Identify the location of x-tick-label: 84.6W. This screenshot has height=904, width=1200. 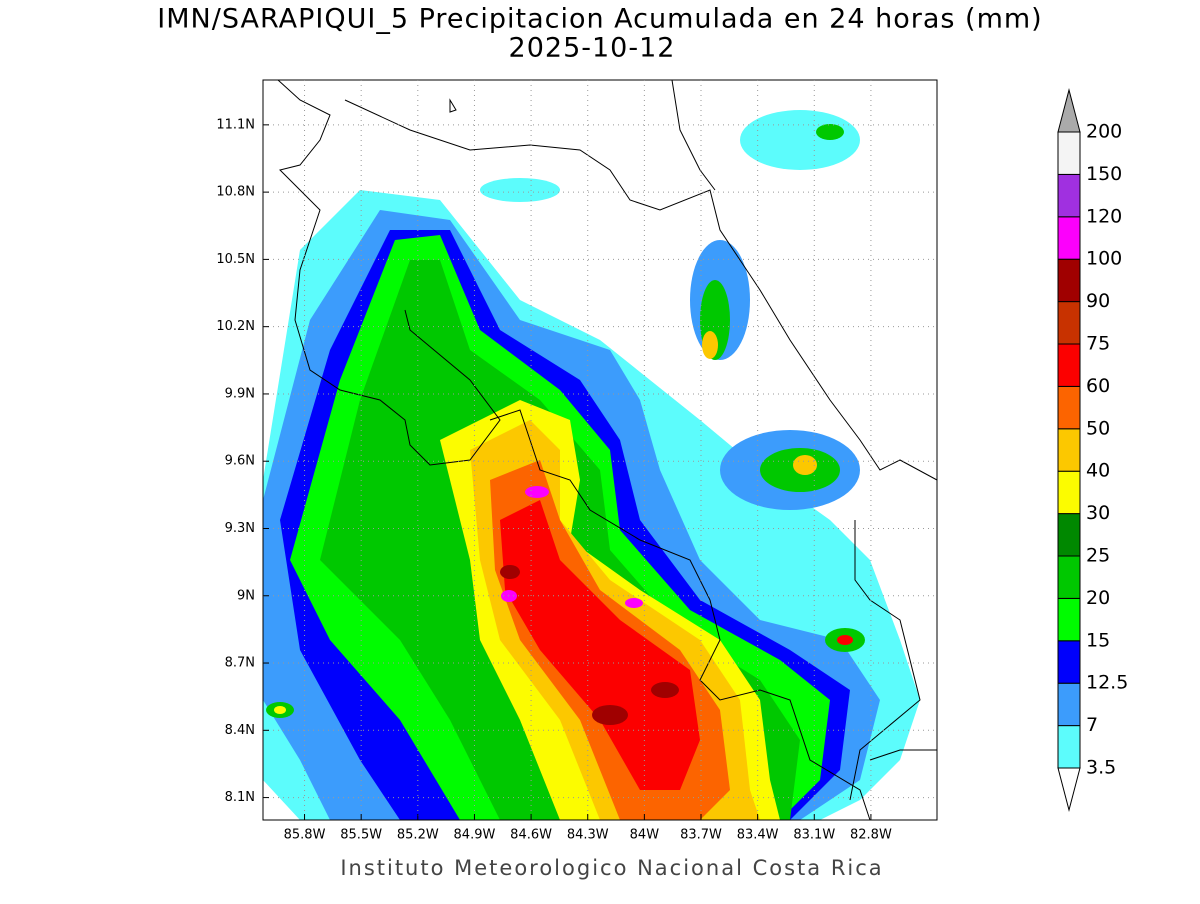
(531, 835).